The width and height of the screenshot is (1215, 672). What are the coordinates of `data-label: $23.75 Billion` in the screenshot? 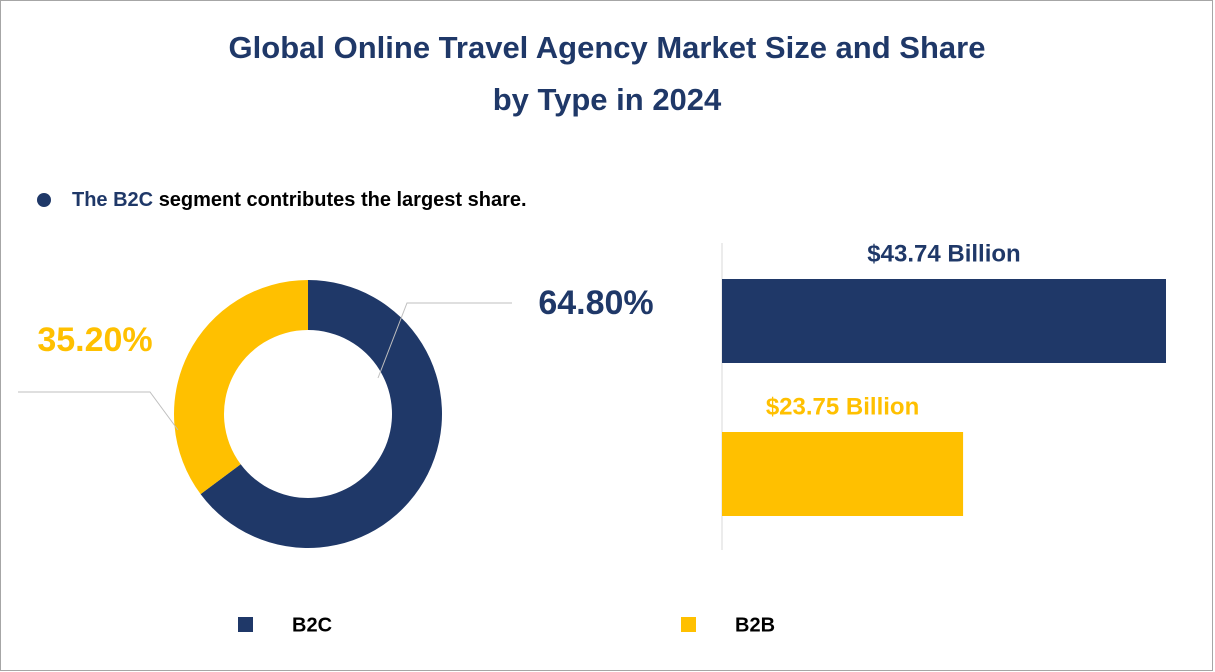 It's located at (842, 406).